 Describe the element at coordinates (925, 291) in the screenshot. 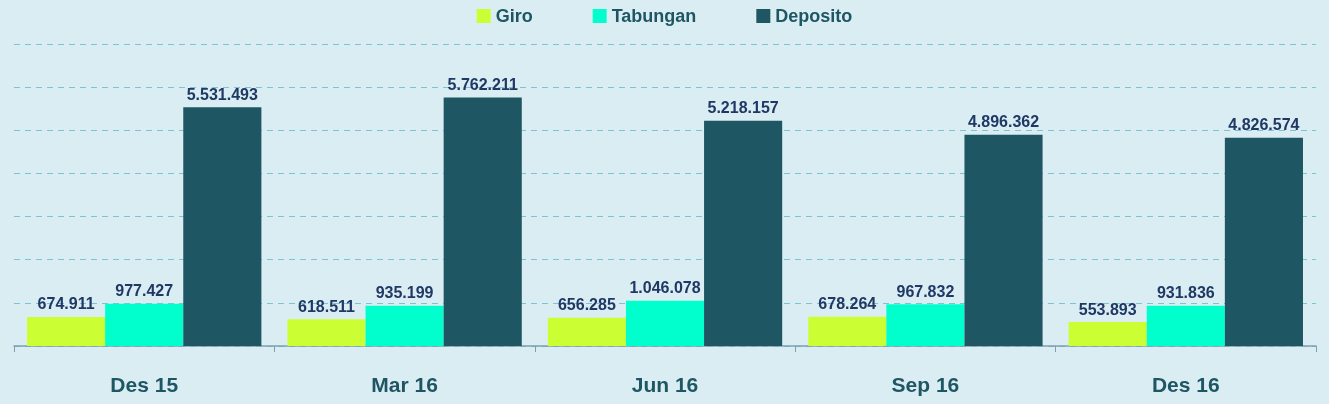

I see `data-label: 967.832` at that location.